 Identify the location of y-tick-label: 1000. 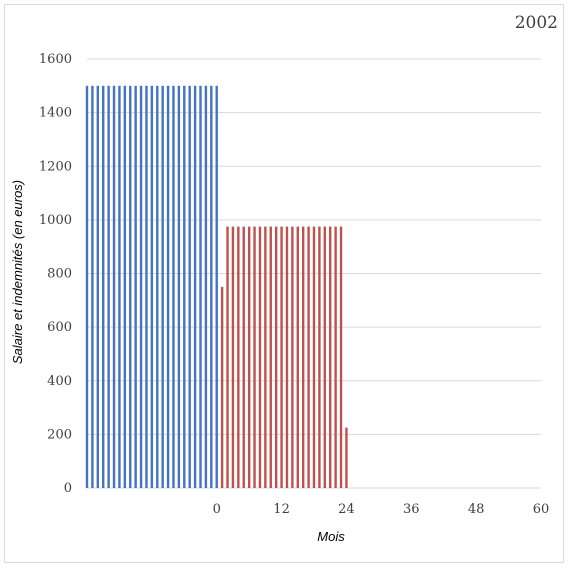
(55, 220).